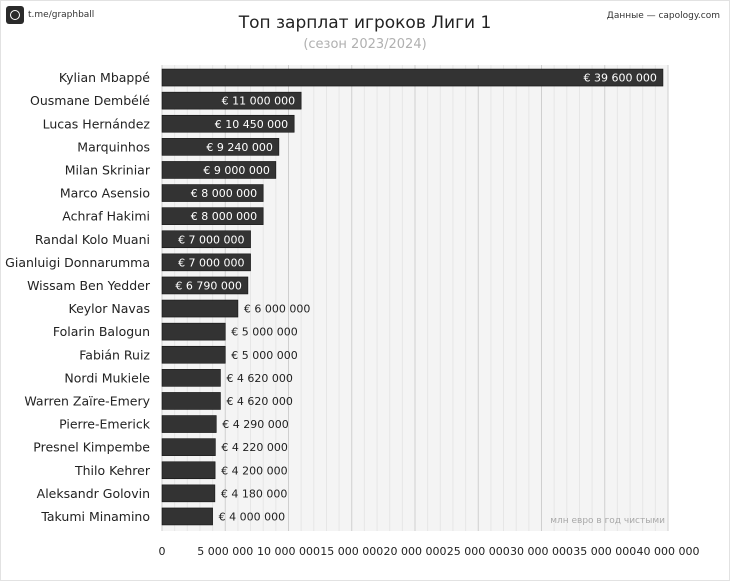 The height and width of the screenshot is (581, 730). Describe the element at coordinates (105, 193) in the screenshot. I see `category-label: Marco Asensio` at that location.